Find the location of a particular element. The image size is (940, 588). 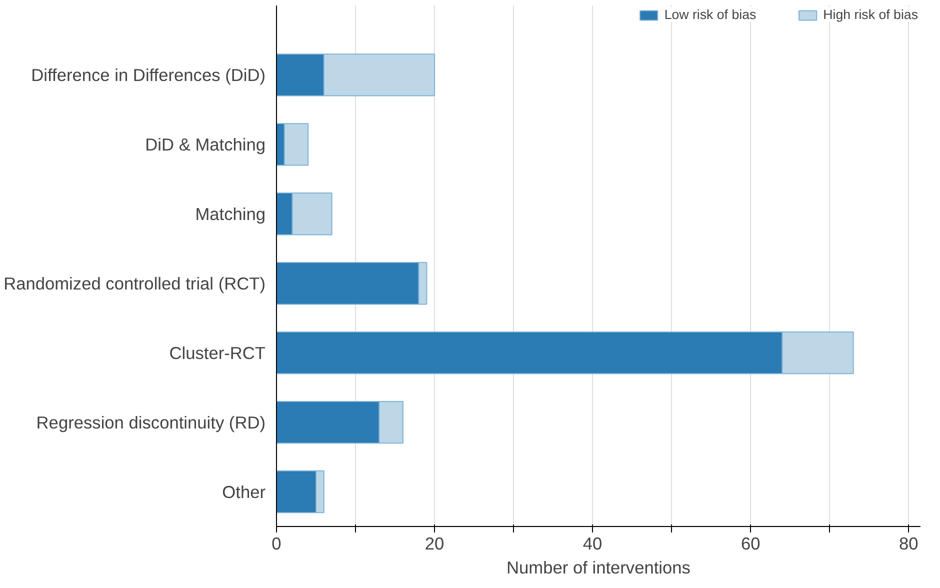

y-tick-label: Other is located at coordinates (244, 492).